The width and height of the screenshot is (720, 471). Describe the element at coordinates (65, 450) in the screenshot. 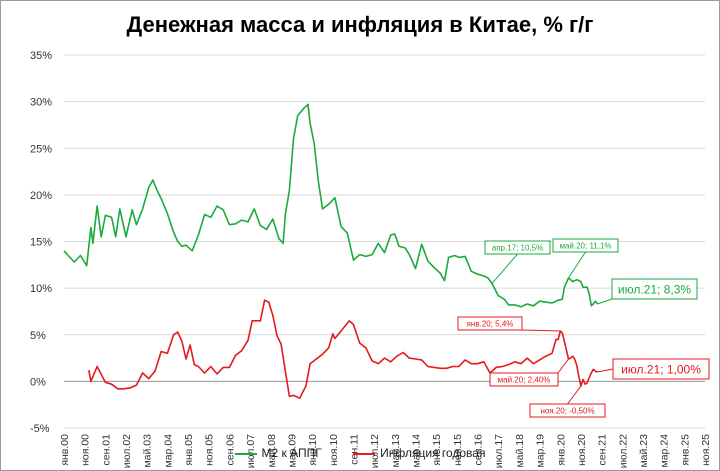

I see `x-tick-label: янв.00` at that location.